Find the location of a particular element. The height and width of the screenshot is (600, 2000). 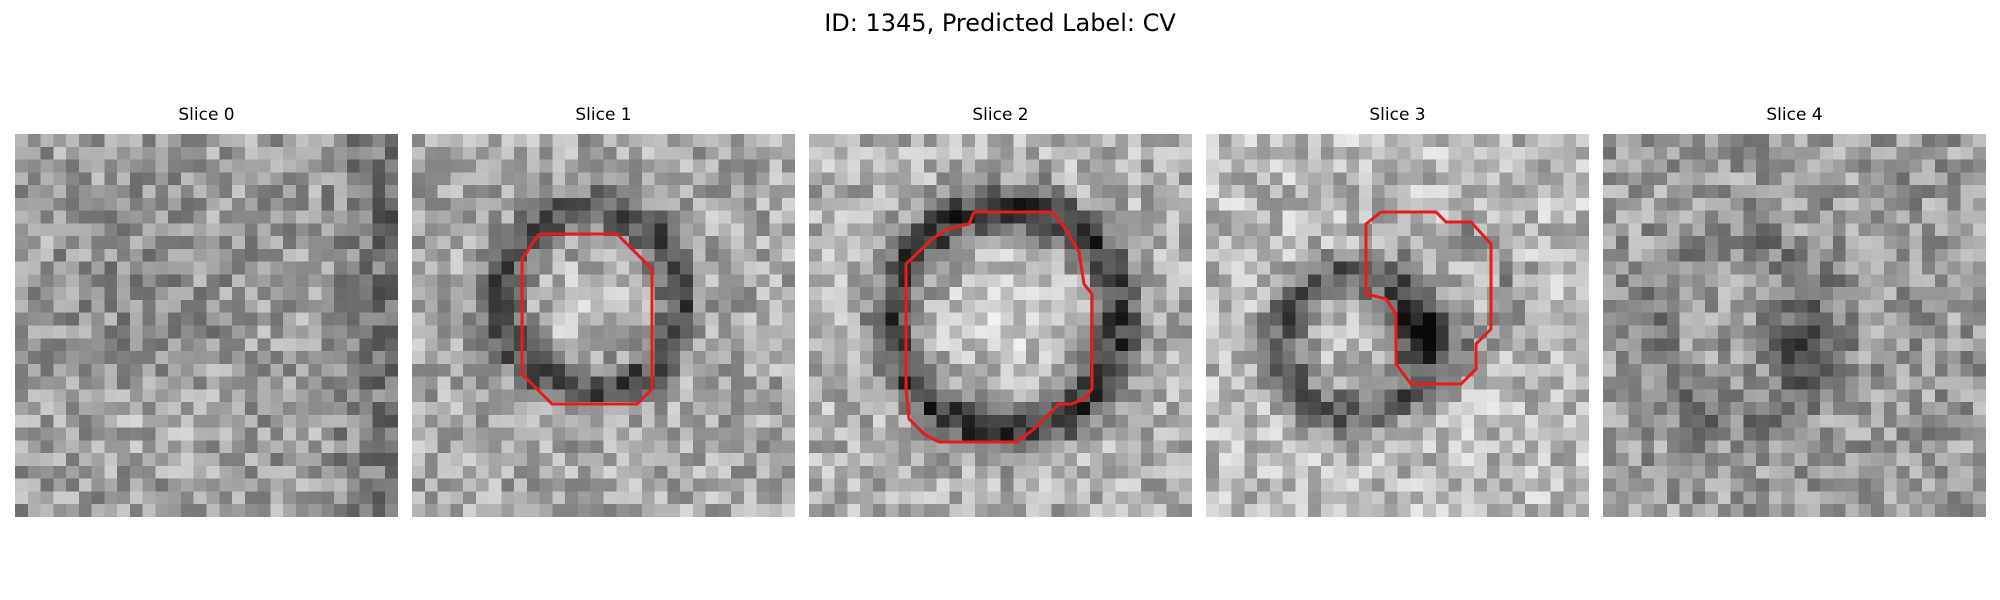

slice-title-2: Slice 2 is located at coordinates (1000, 115).